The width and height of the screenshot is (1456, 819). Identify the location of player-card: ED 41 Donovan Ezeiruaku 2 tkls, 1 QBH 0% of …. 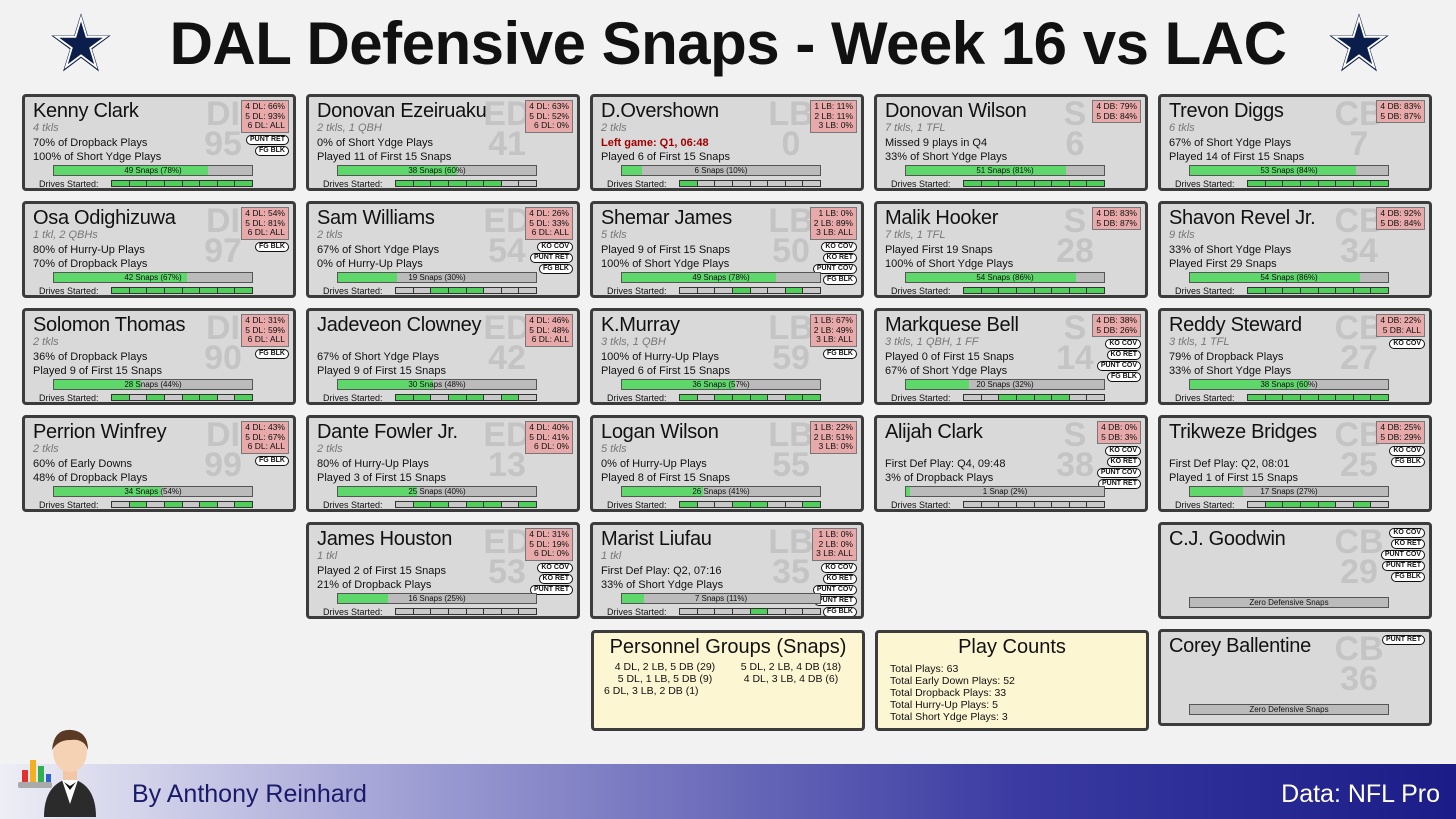
(443, 142).